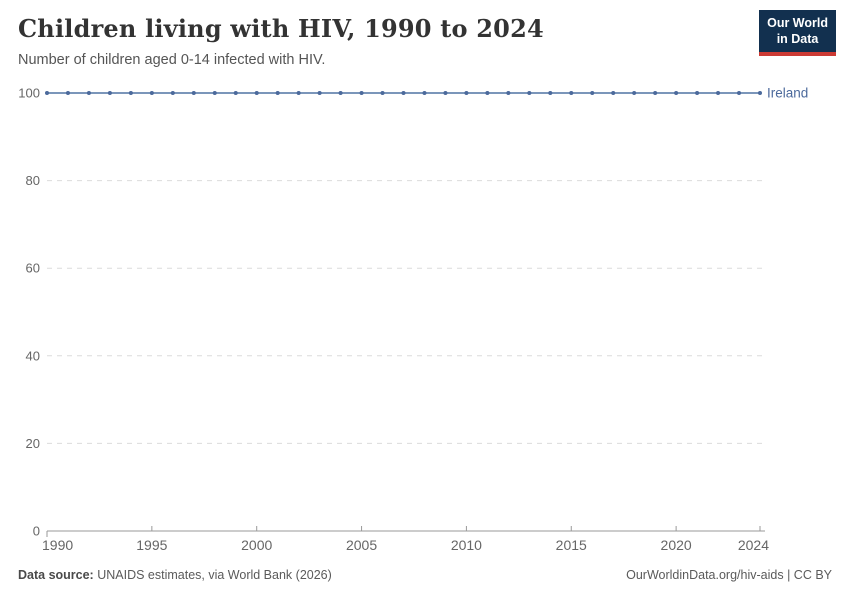 The height and width of the screenshot is (600, 850). Describe the element at coordinates (33, 268) in the screenshot. I see `y-tick-label-60: 60` at that location.